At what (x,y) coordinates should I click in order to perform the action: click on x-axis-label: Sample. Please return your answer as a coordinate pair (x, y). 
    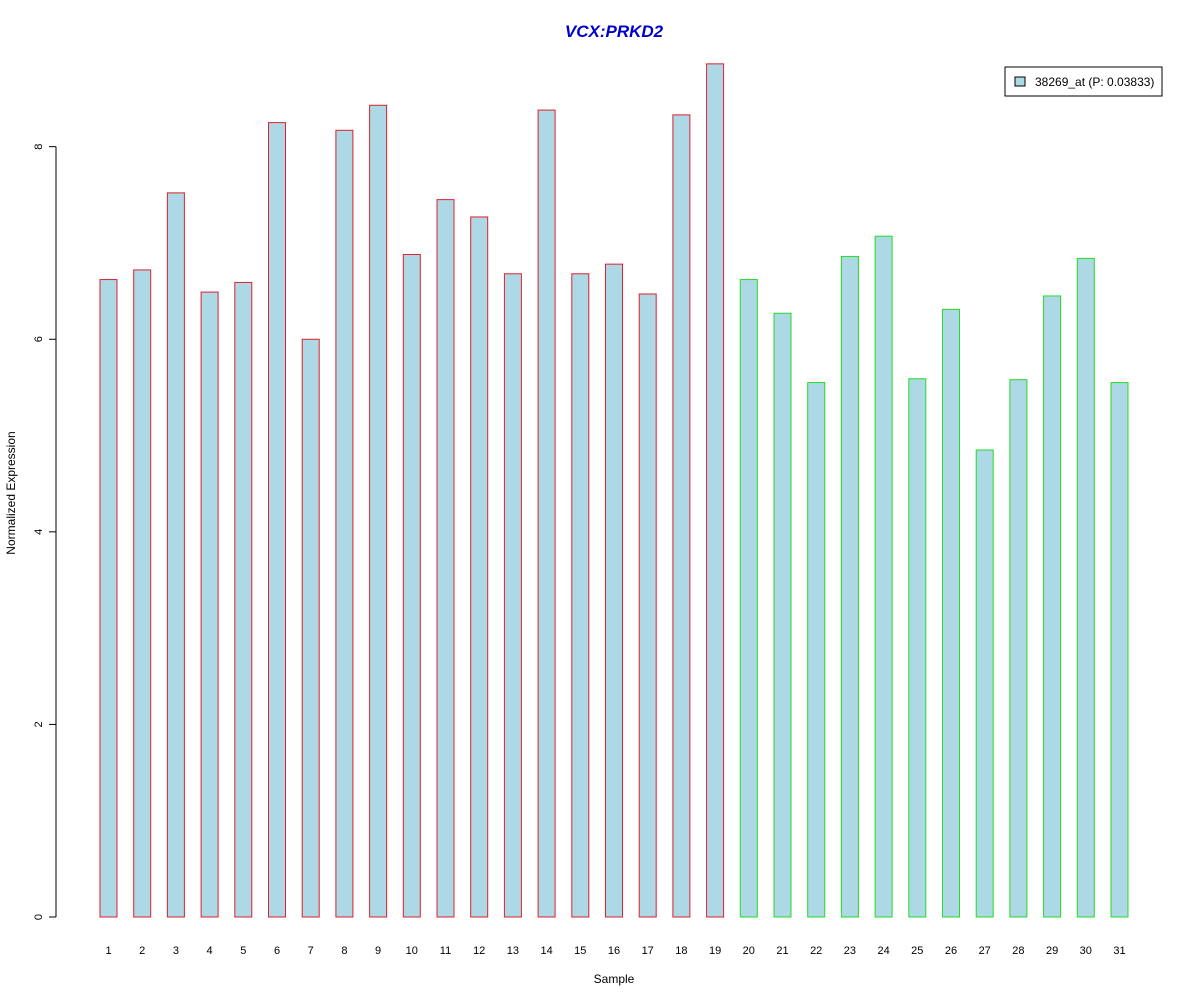
    Looking at the image, I should click on (614, 979).